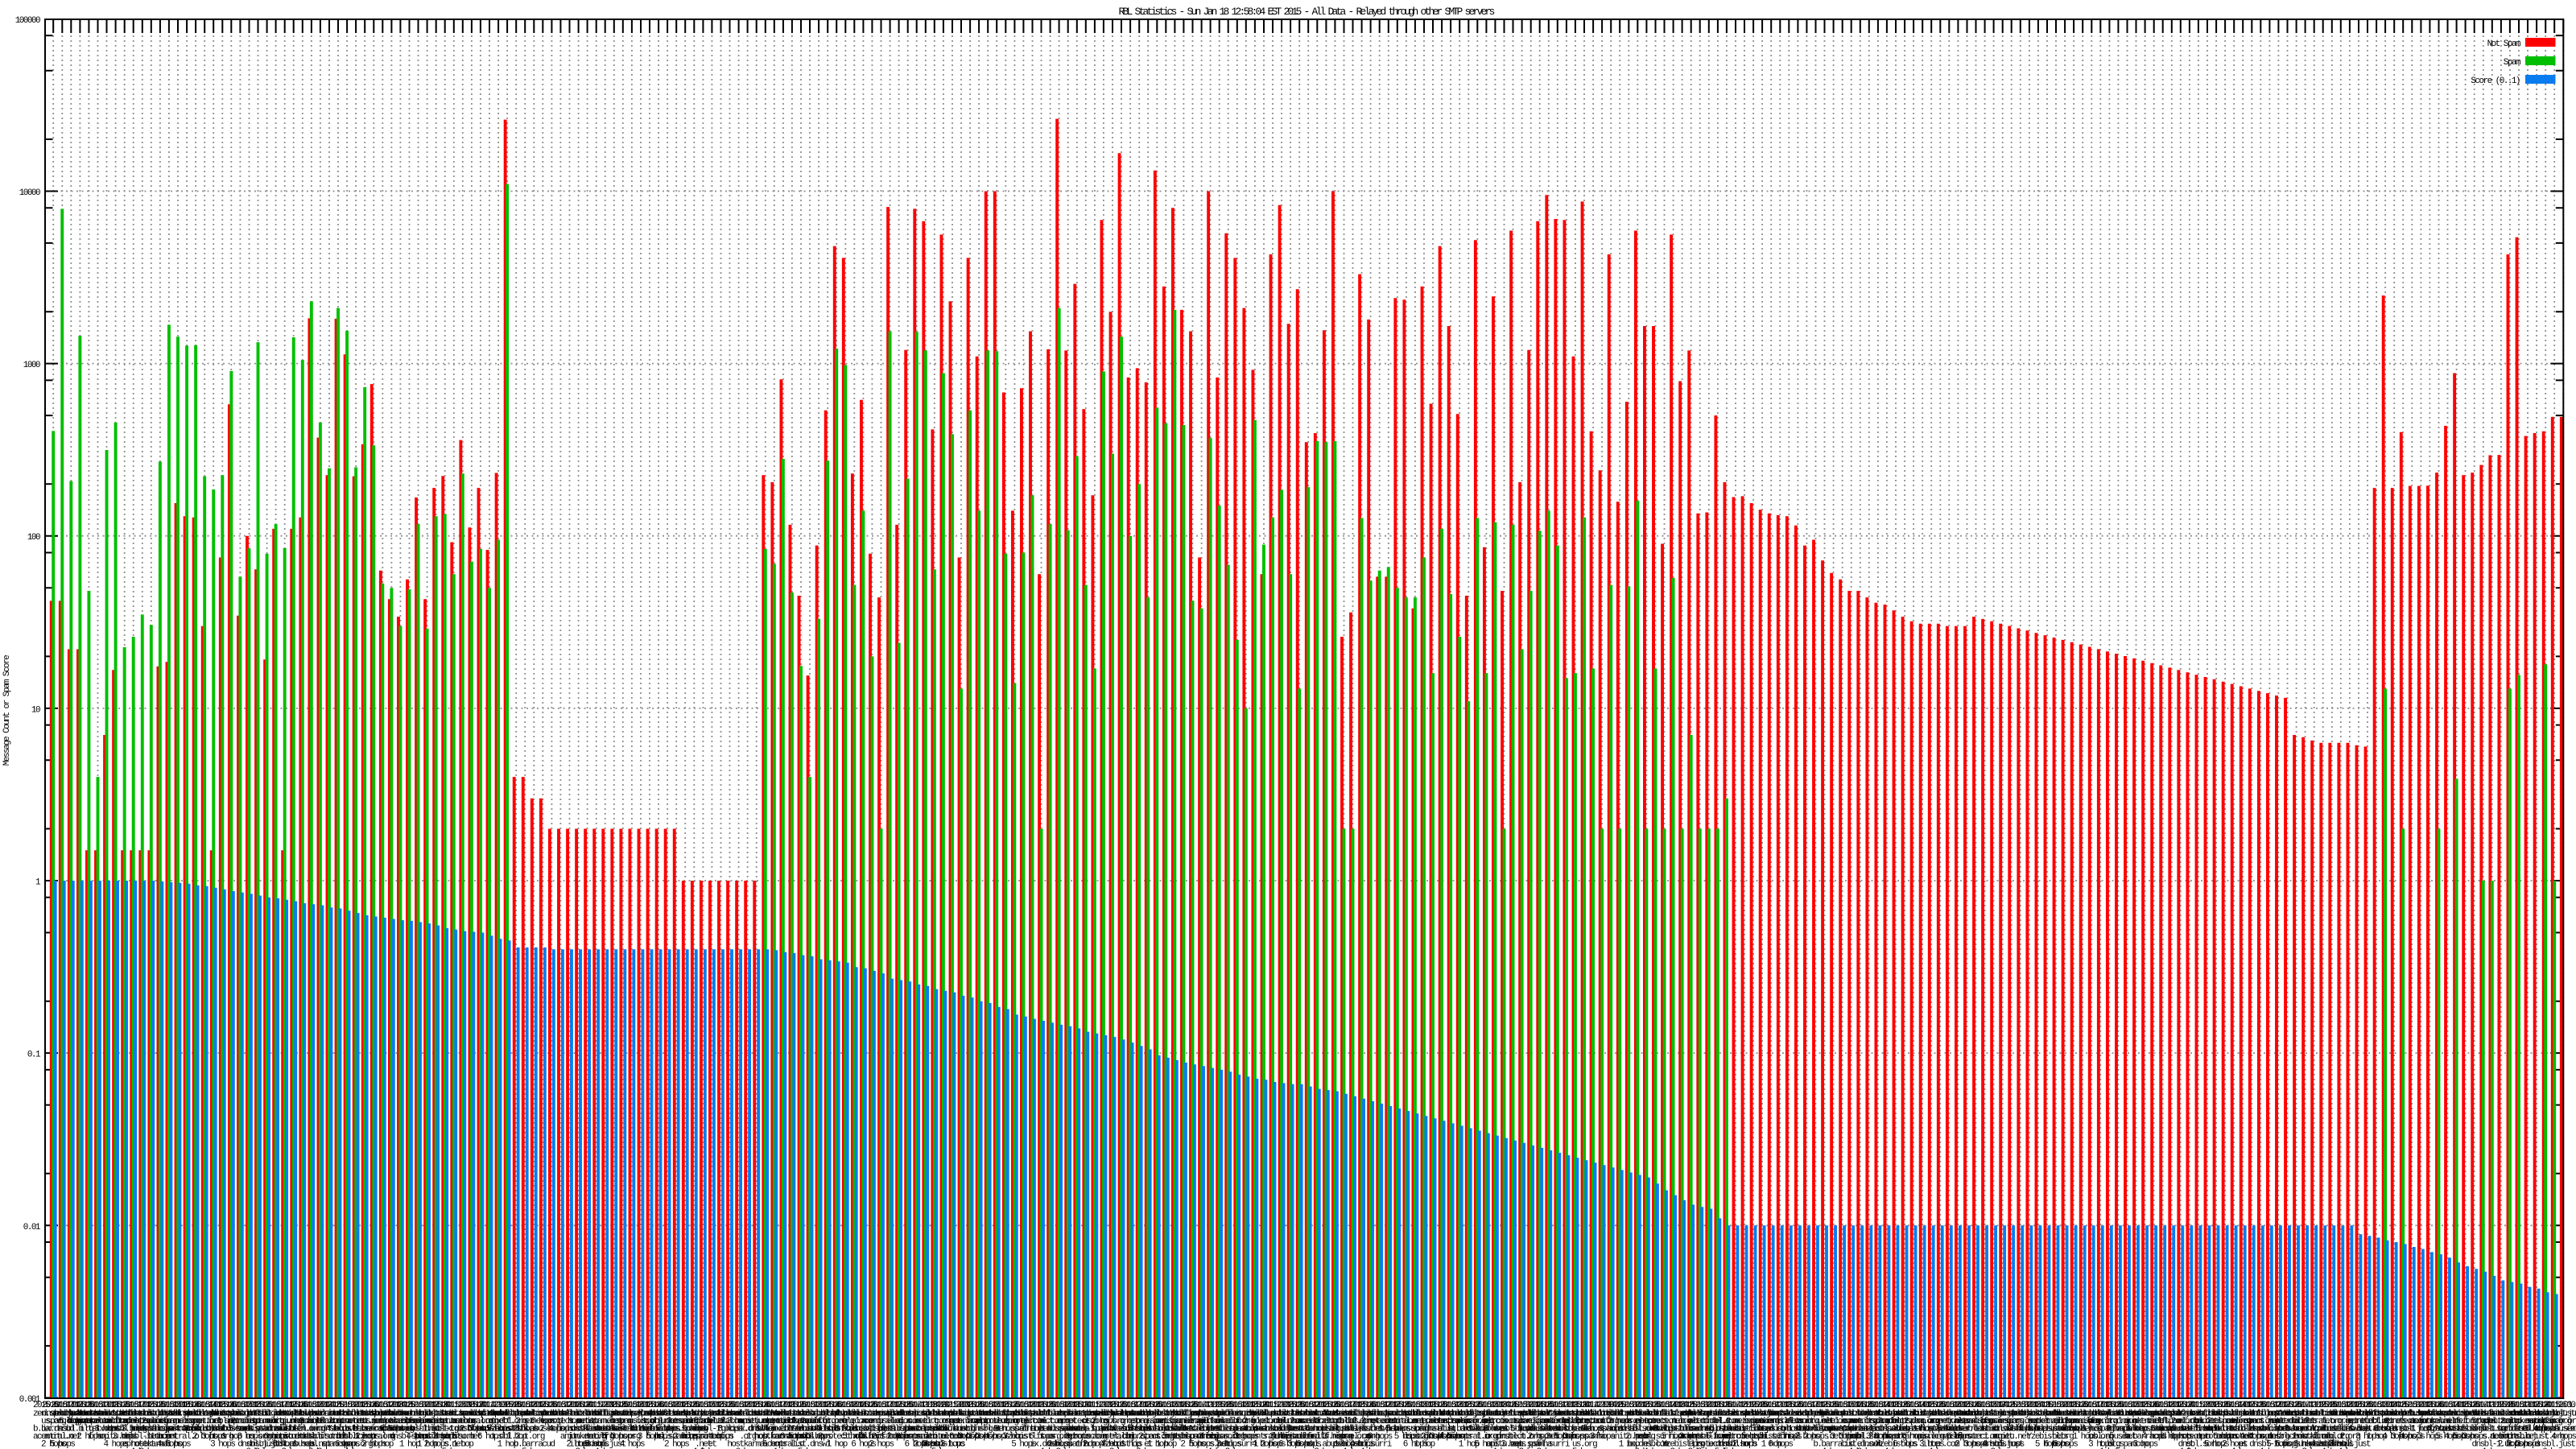  What do you see at coordinates (1130, 1437) in the screenshot?
I see `svg-text: t.dbl.2.` at bounding box center [1130, 1437].